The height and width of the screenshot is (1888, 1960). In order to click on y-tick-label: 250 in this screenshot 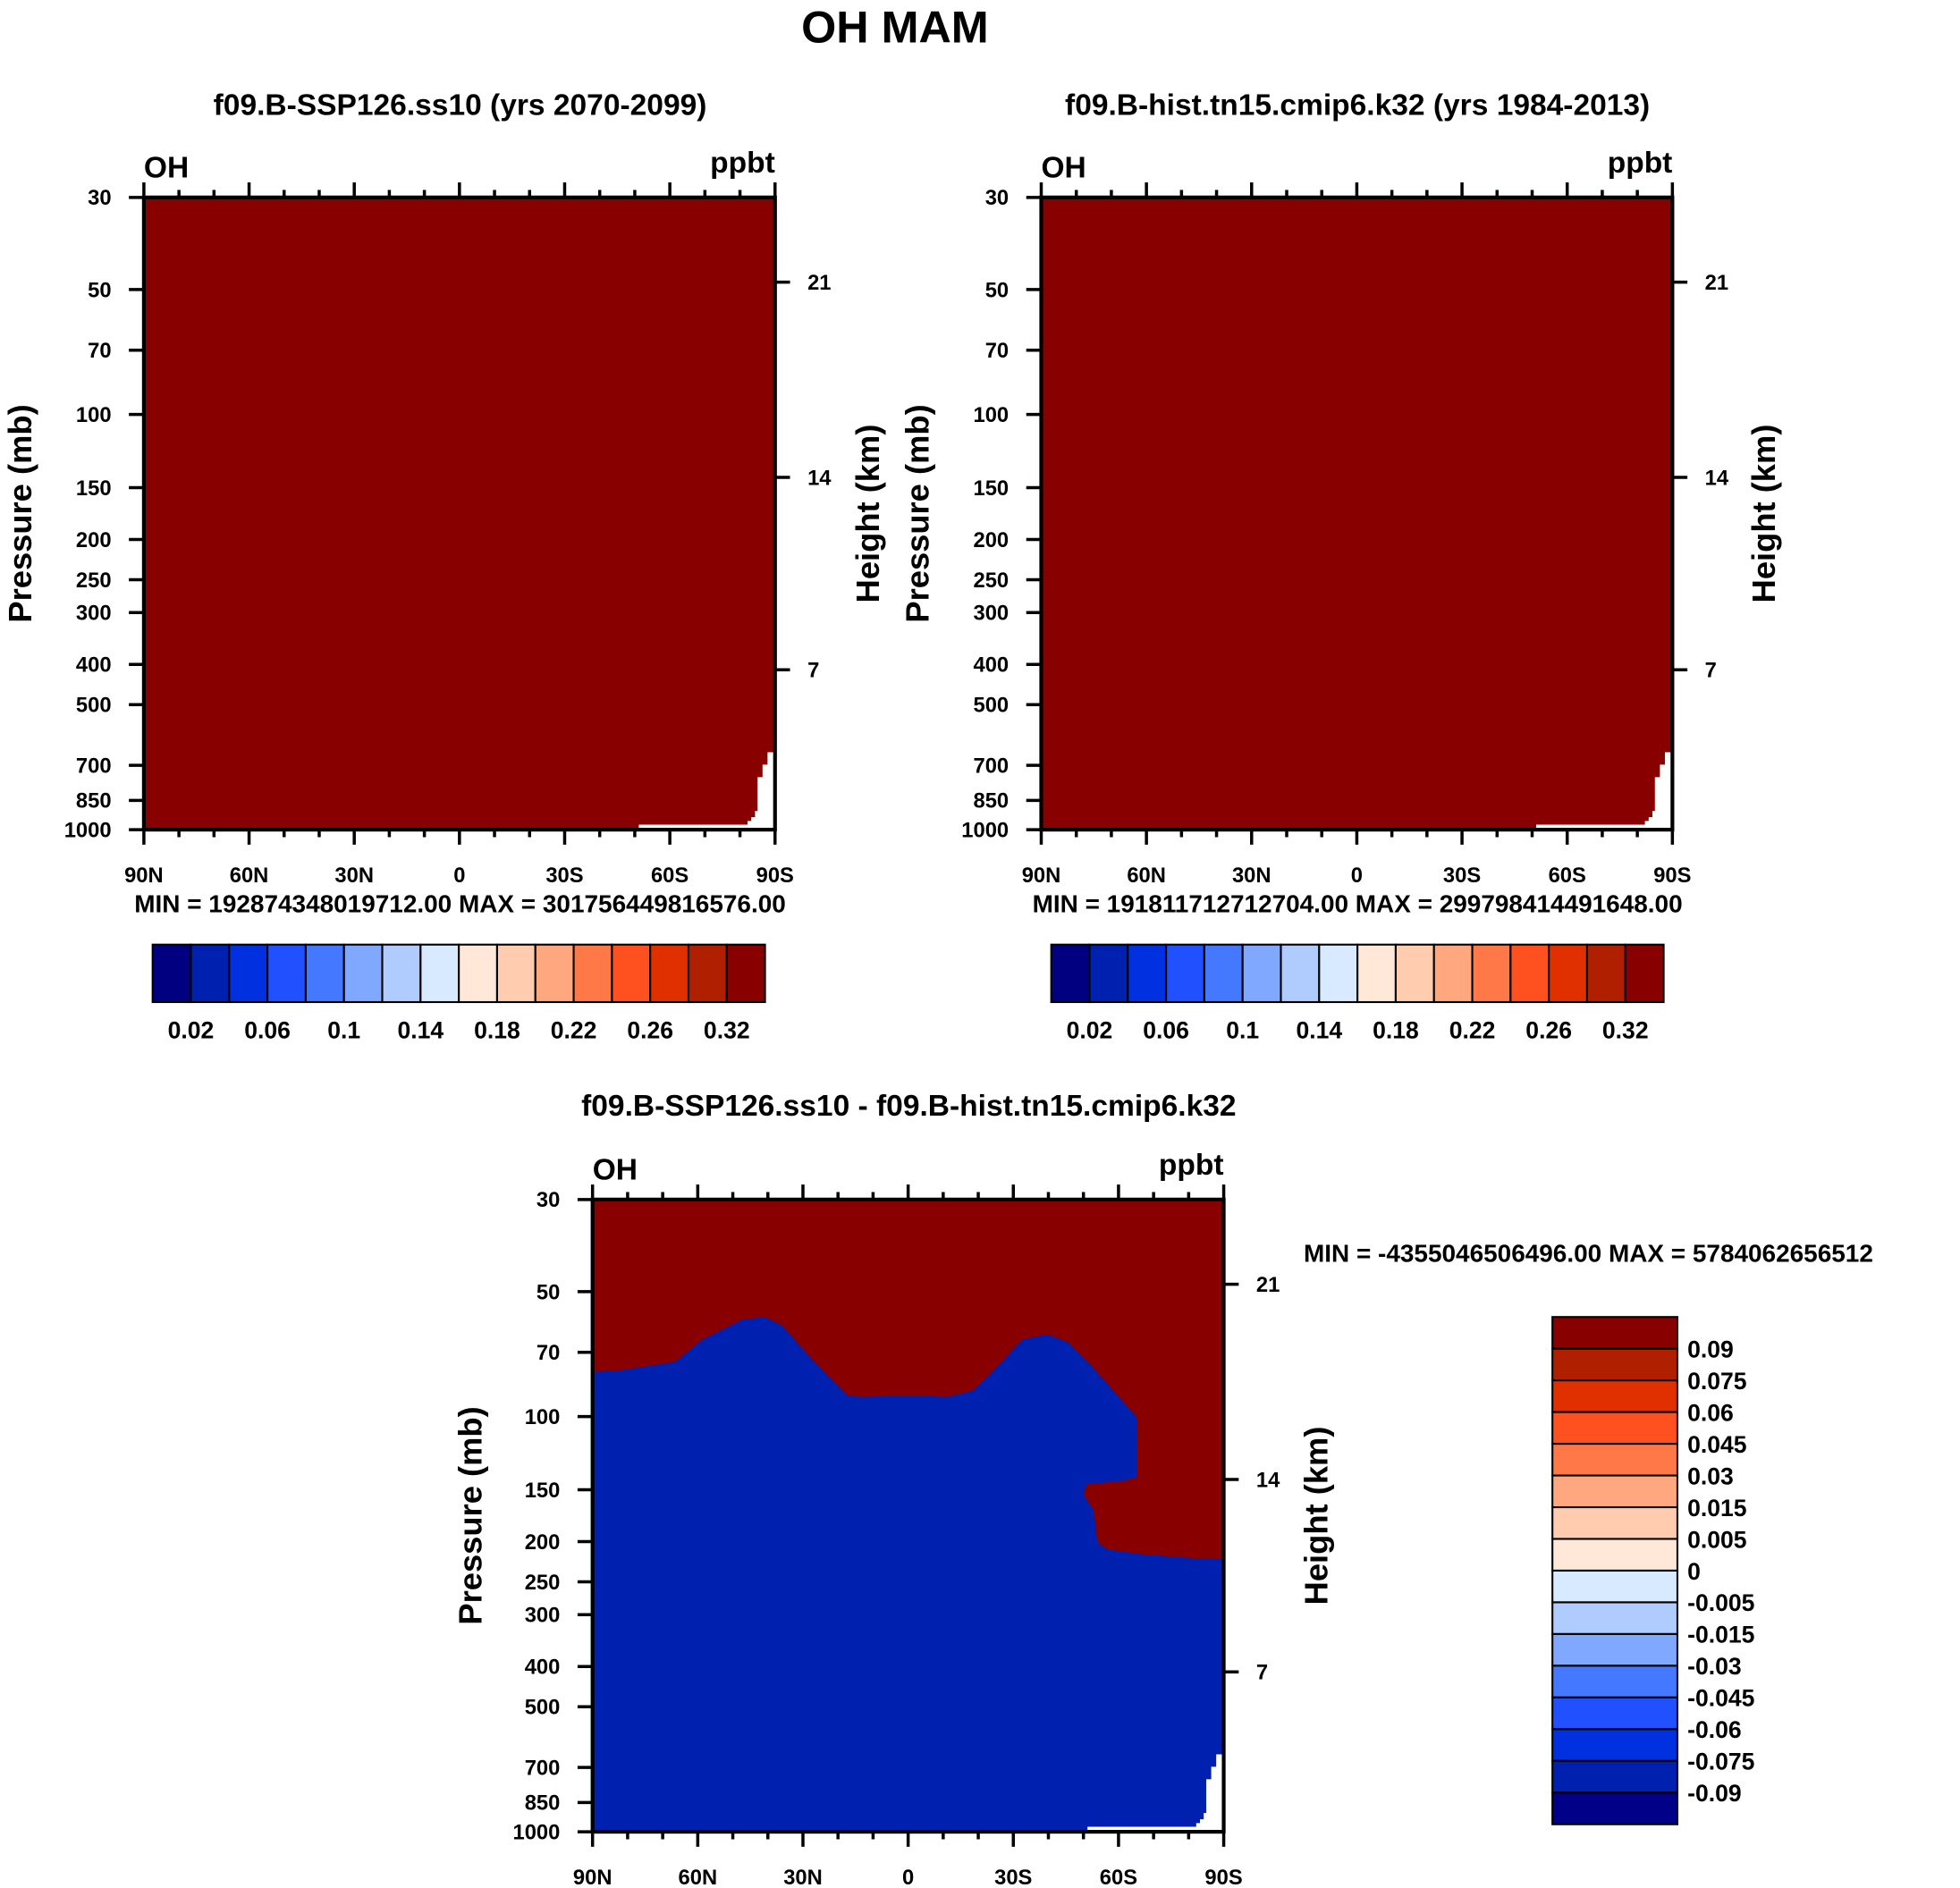, I will do `click(94, 581)`.